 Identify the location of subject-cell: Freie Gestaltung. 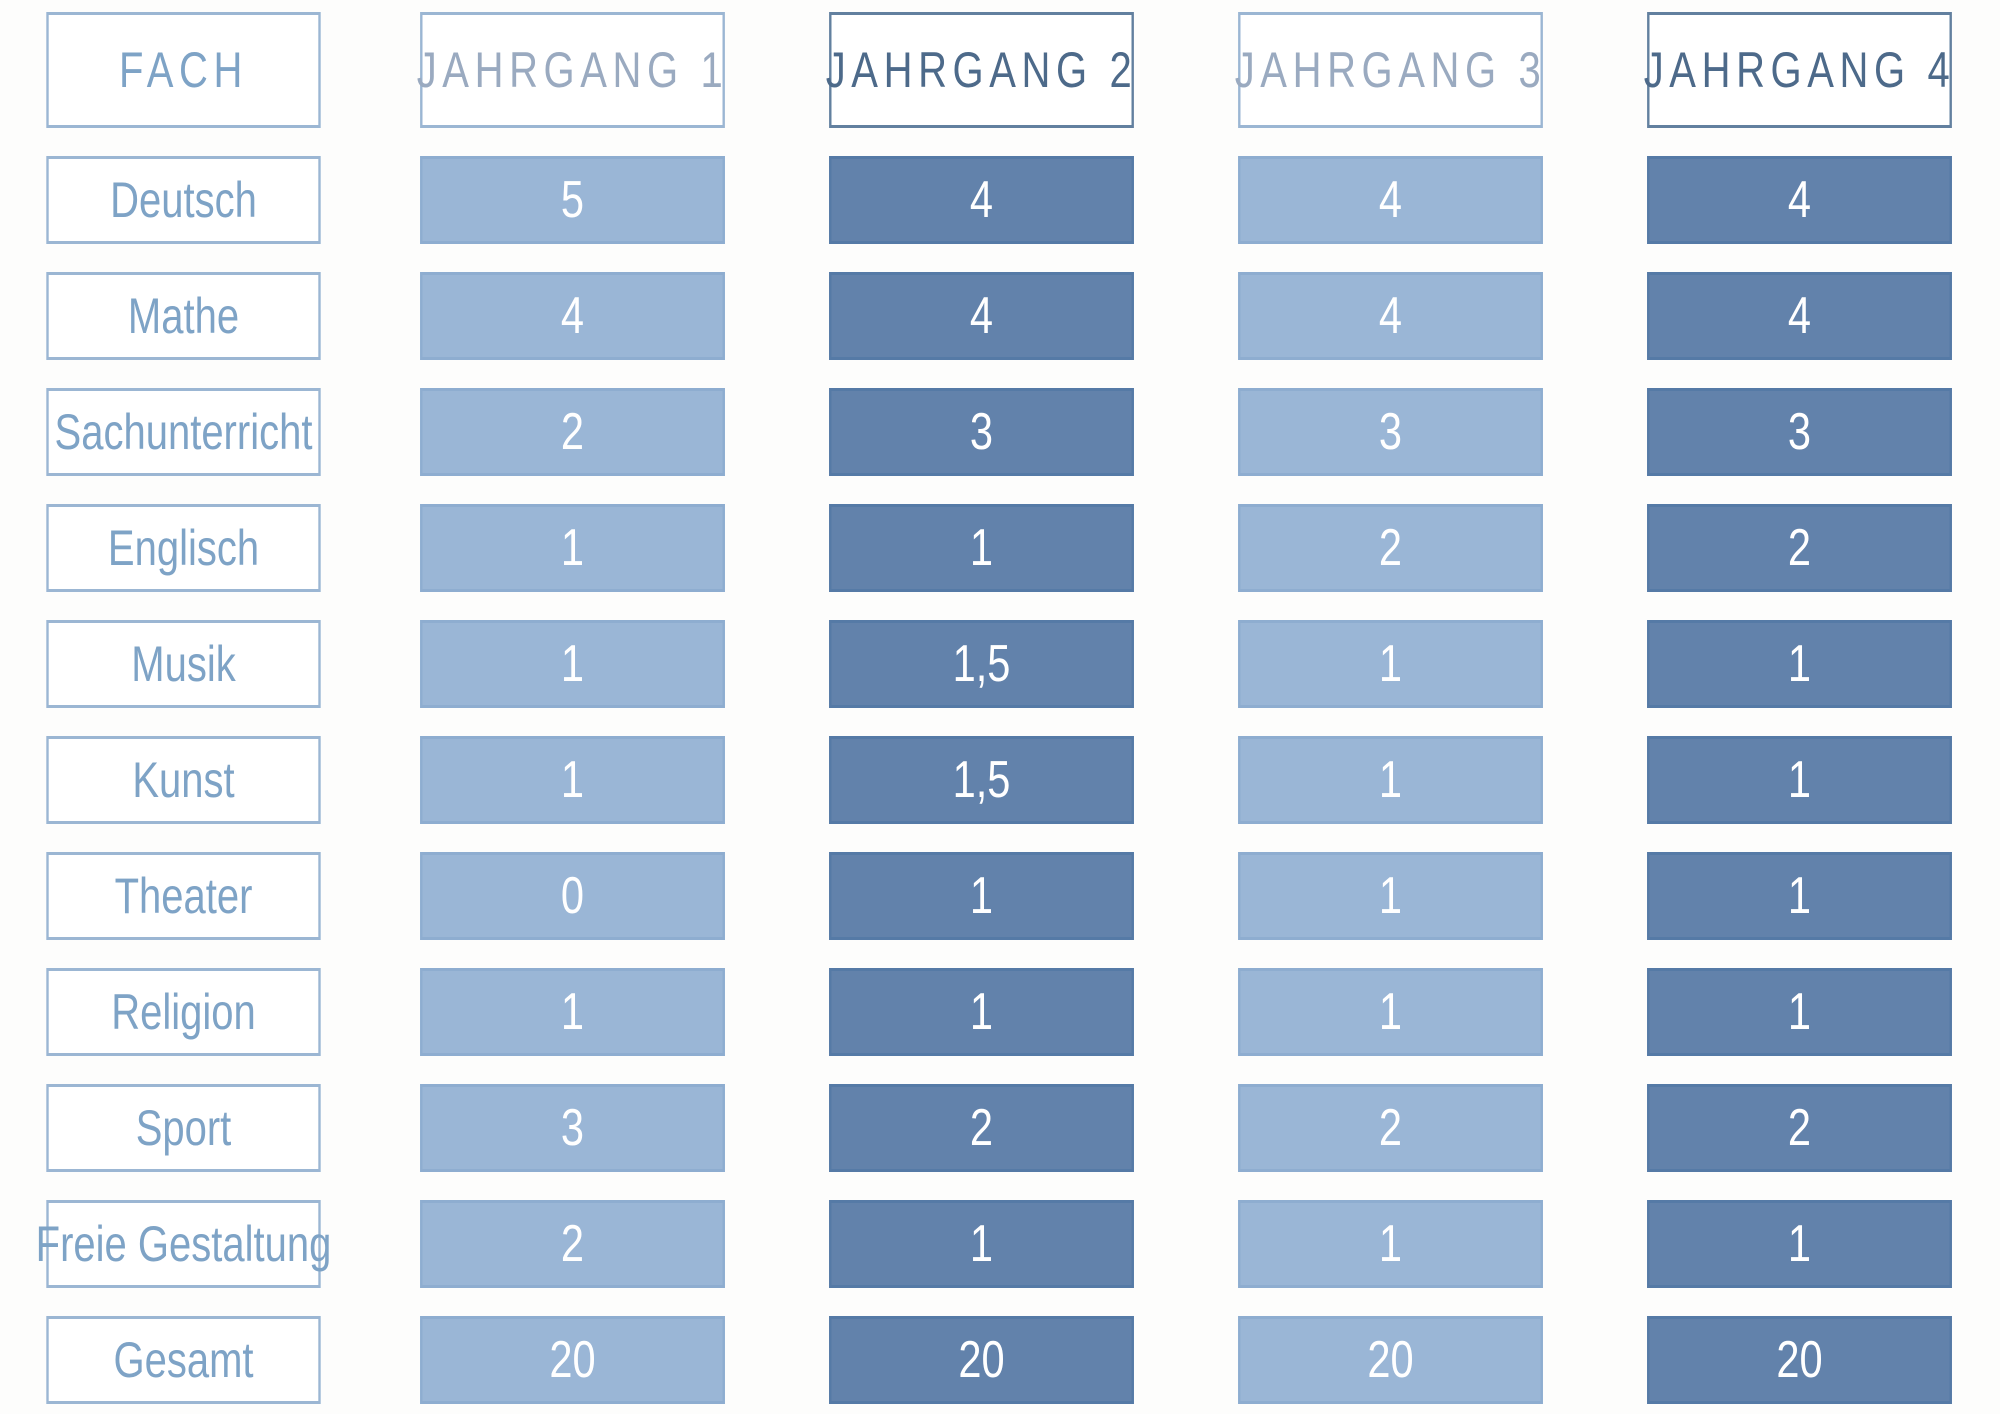
(183, 1244).